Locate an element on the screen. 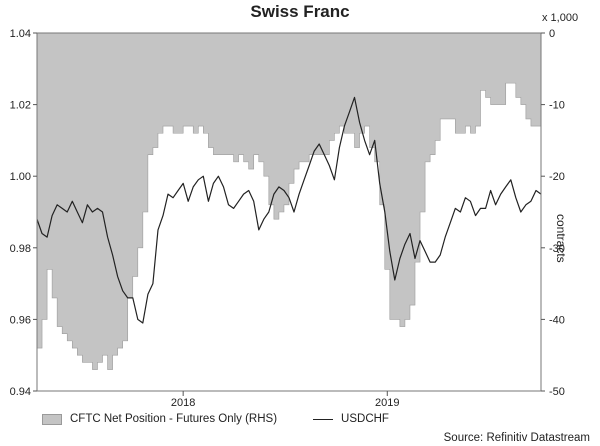 This screenshot has width=600, height=446. left-tick-label: 1.00 is located at coordinates (20, 177).